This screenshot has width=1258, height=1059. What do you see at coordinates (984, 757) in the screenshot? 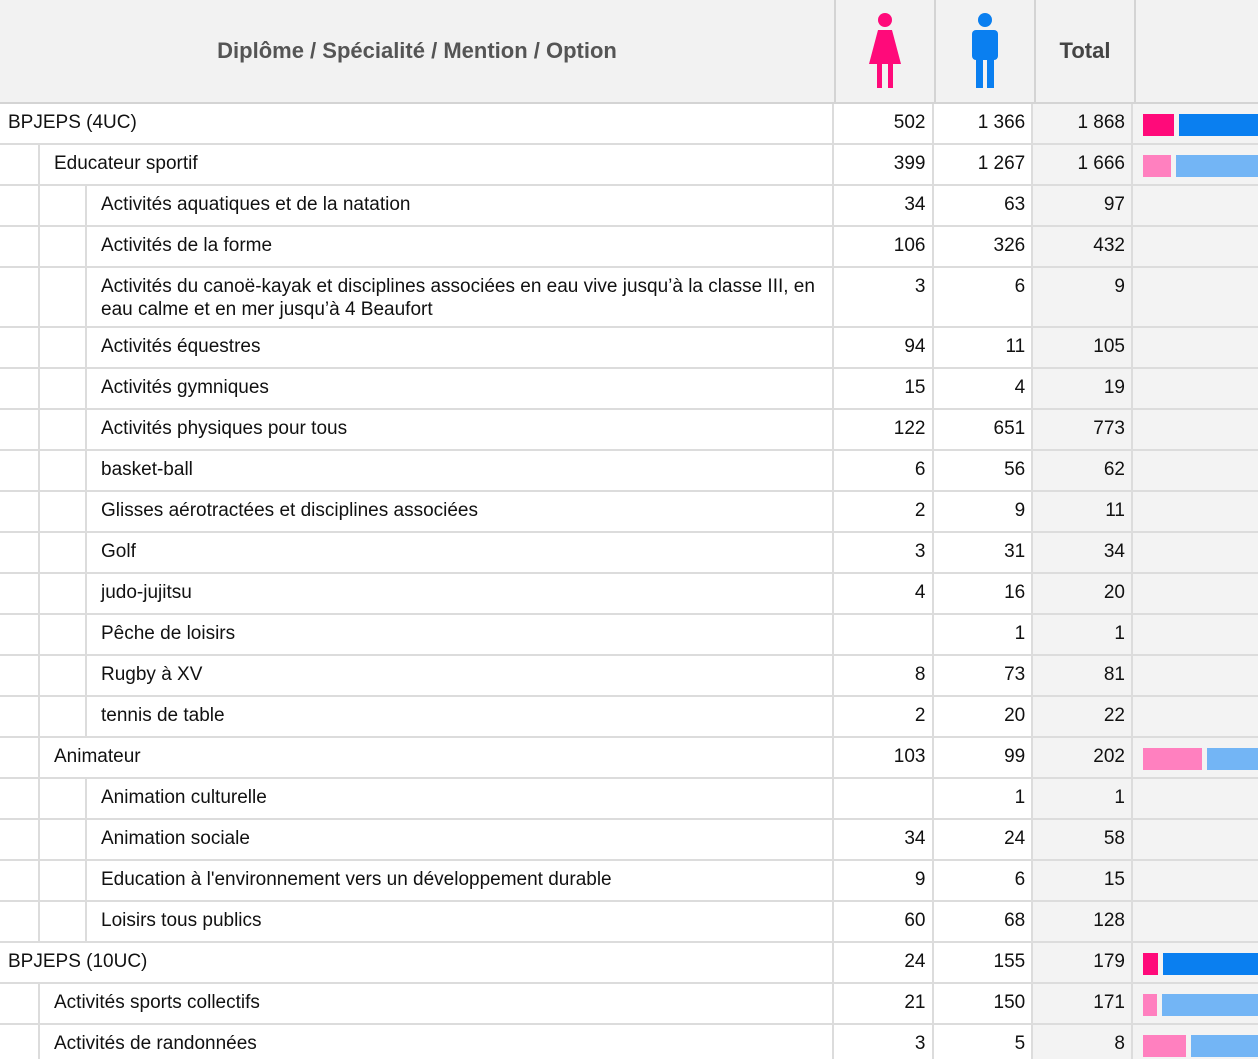
I see `male-count: 99` at bounding box center [984, 757].